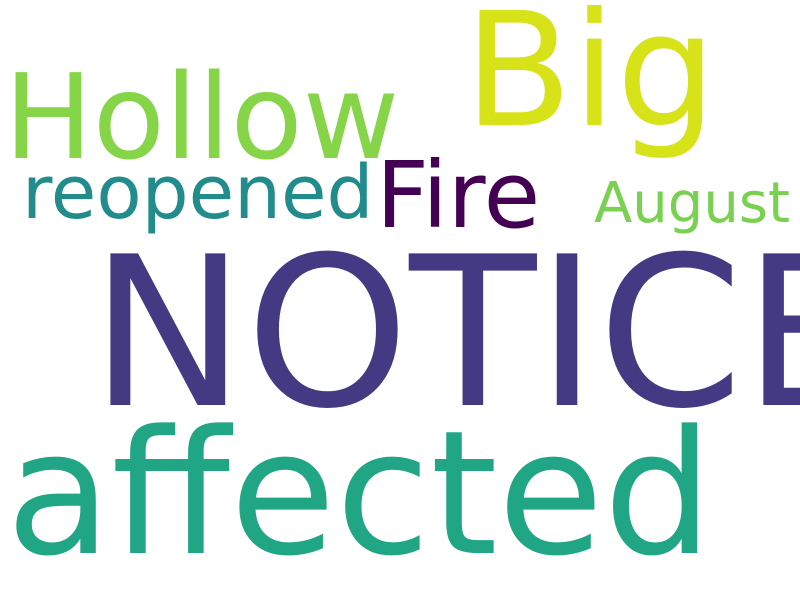  I want to click on word-hollow: Hollow, so click(202, 117).